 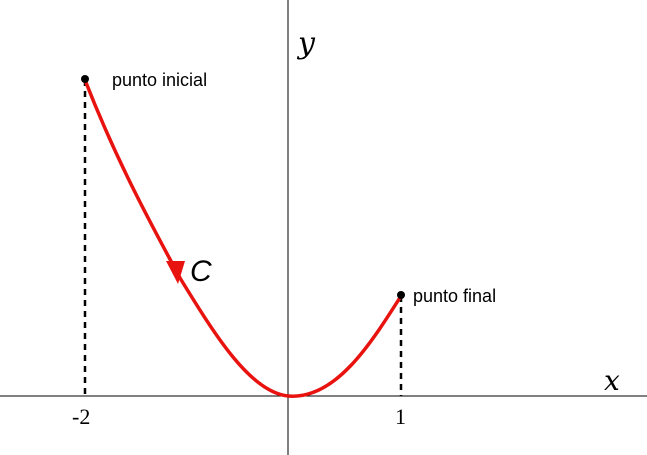 What do you see at coordinates (454, 296) in the screenshot?
I see `end-point-label: punto final` at bounding box center [454, 296].